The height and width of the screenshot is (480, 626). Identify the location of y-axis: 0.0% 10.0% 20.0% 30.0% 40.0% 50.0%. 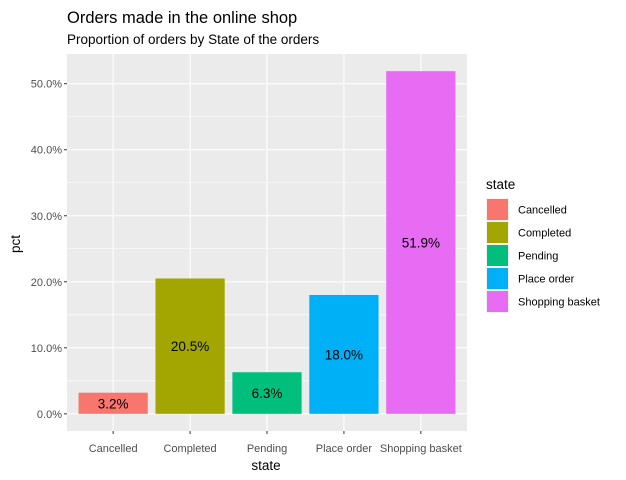
(49, 250).